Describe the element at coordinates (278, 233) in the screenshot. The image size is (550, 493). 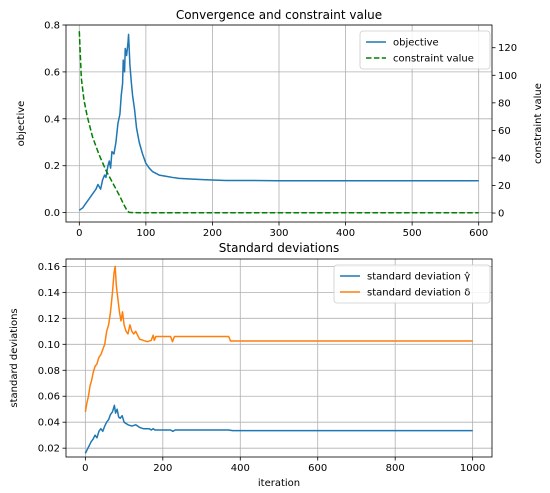
I see `x-tick-label: 300` at that location.